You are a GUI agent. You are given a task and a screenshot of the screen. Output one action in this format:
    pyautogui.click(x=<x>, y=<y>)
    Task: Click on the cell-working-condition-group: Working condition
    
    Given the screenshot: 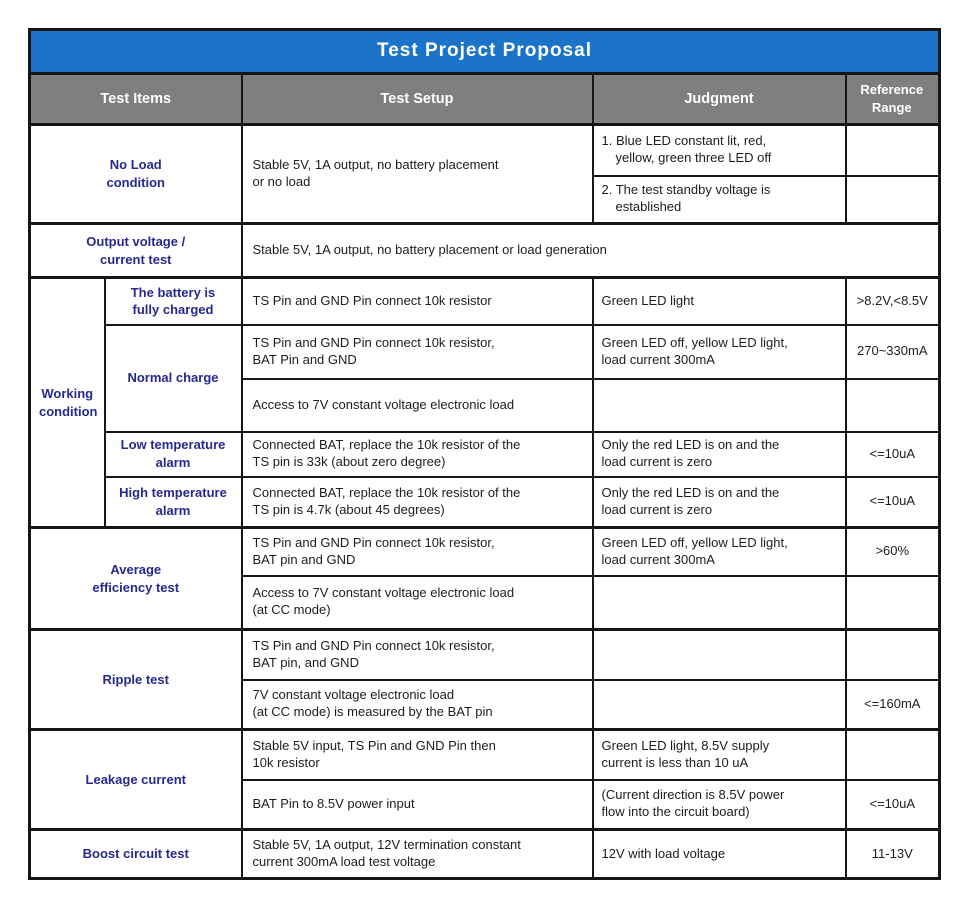 What is the action you would take?
    pyautogui.click(x=67, y=402)
    